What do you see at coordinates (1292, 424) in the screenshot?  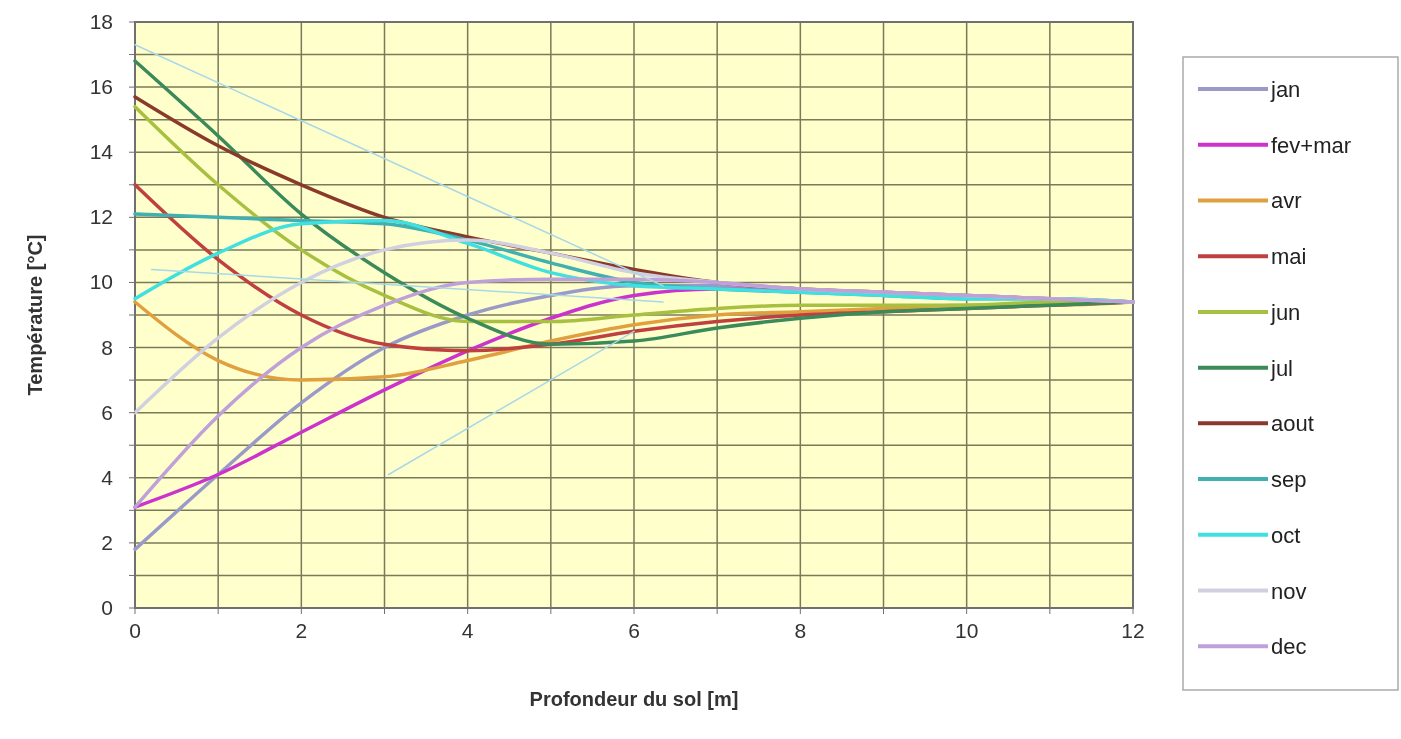 I see `legend-label: aout` at bounding box center [1292, 424].